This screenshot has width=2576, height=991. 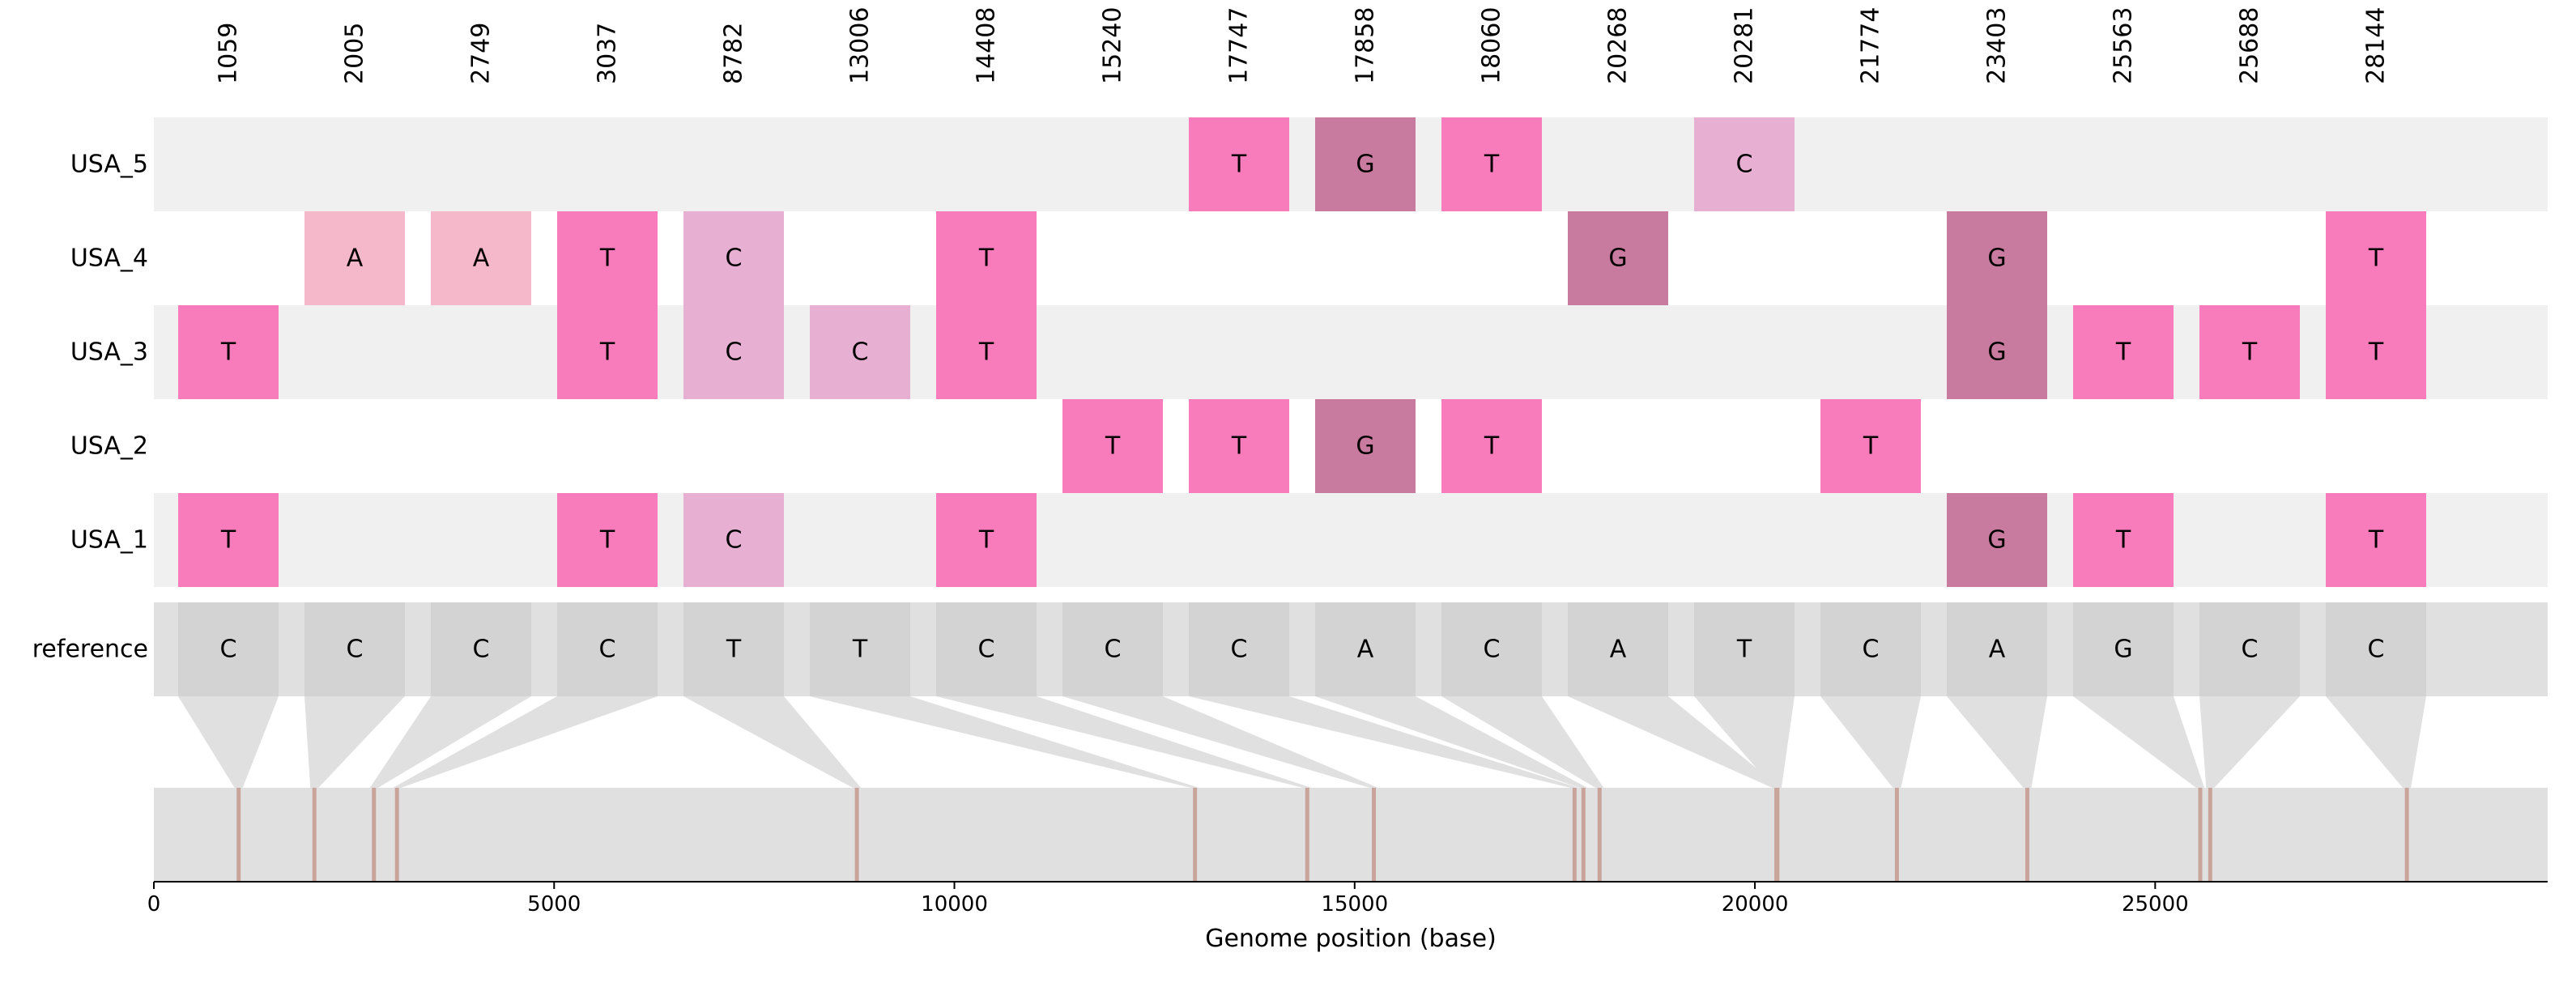 What do you see at coordinates (109, 259) in the screenshot?
I see `row-label: USA_4` at bounding box center [109, 259].